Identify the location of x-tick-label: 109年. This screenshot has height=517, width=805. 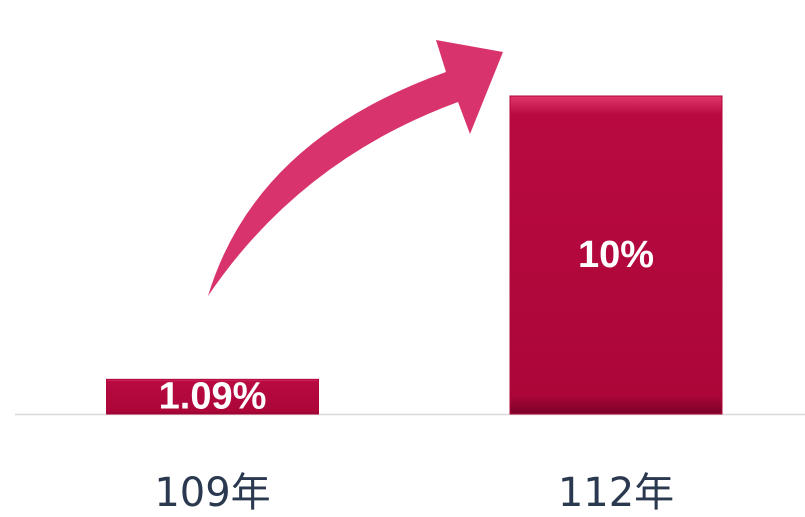
(212, 493).